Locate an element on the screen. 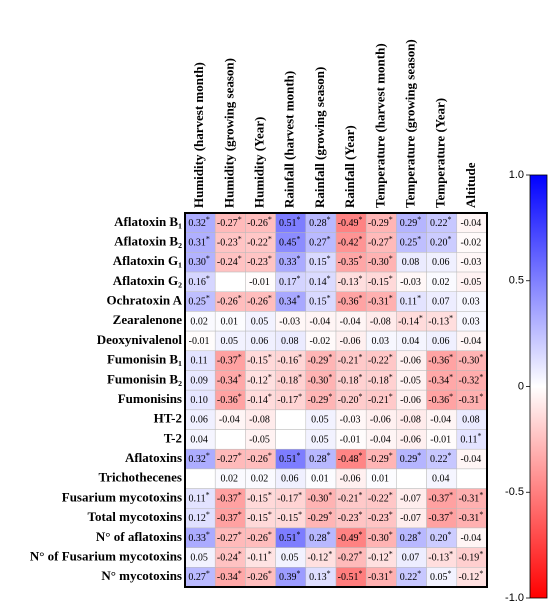  cell-value: -0.18 is located at coordinates (348, 381).